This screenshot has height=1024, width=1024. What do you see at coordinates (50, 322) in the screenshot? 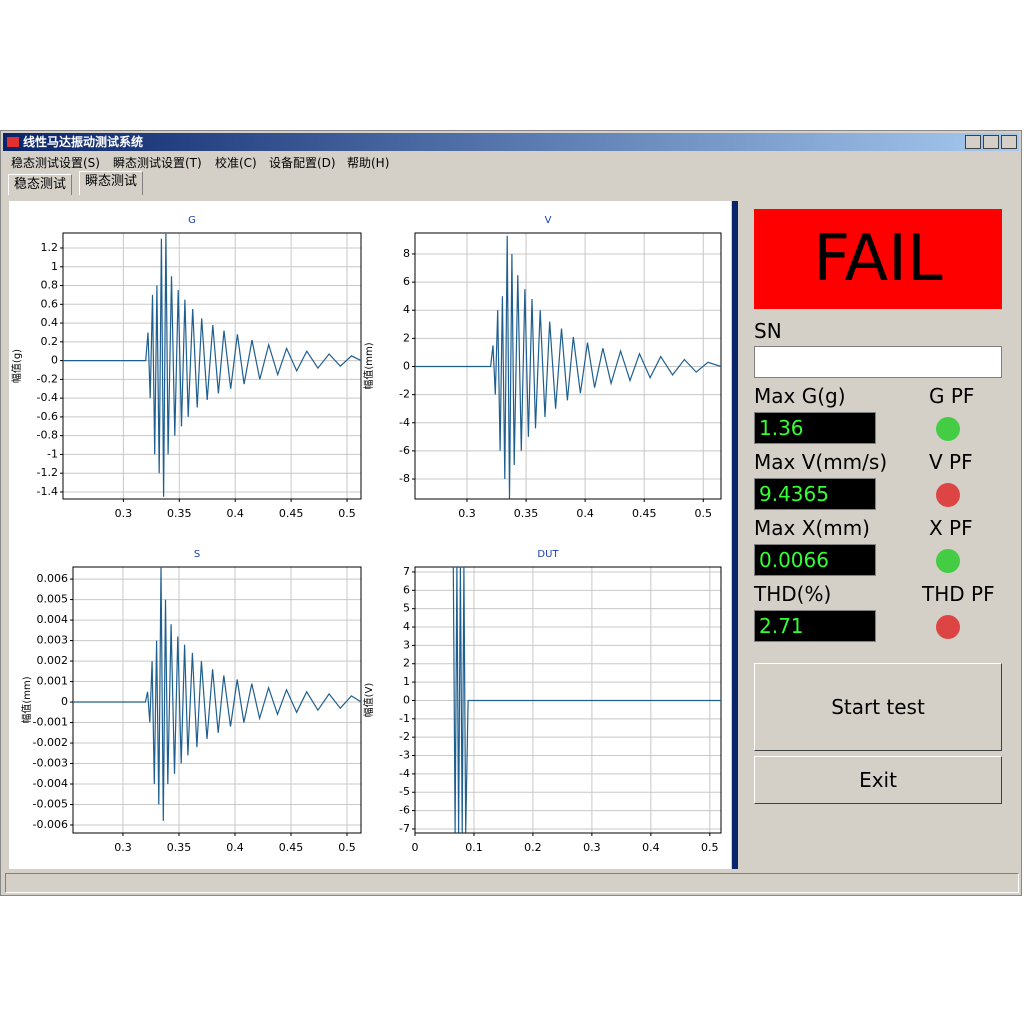
I see `y-tick-label: 0.4` at bounding box center [50, 322].